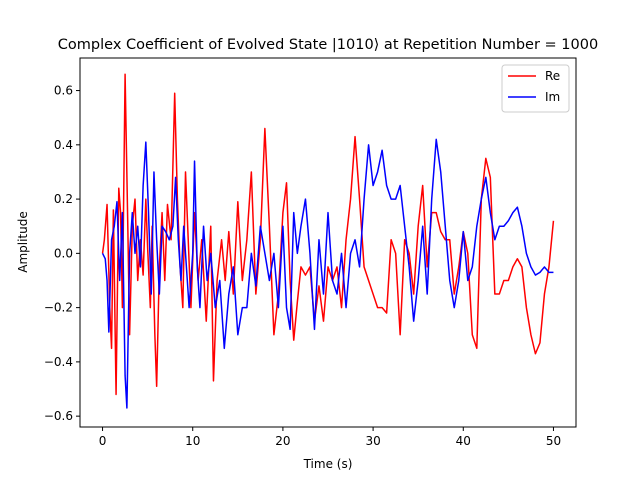  Describe the element at coordinates (63, 145) in the screenshot. I see `y-tick-label: 0.4` at that location.